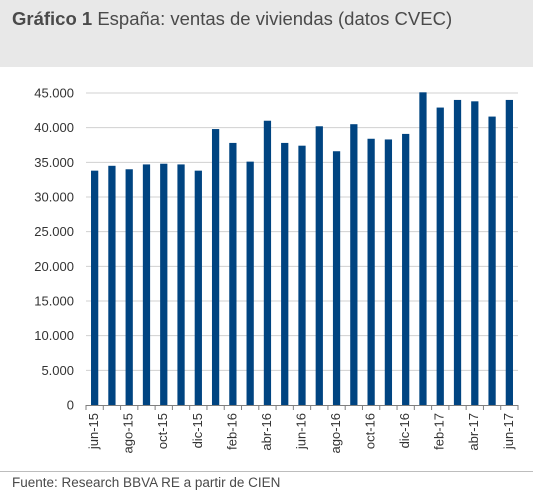 This screenshot has width=533, height=501. Describe the element at coordinates (54, 335) in the screenshot. I see `y-tick-label: 10.000` at that location.